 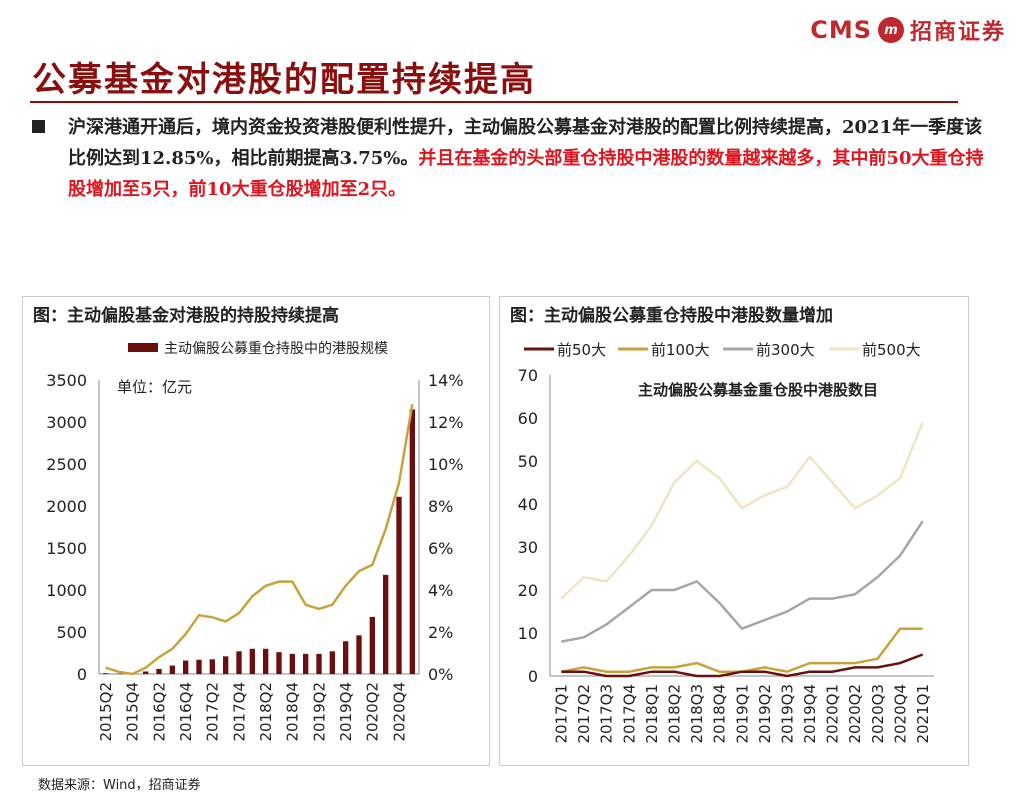 What do you see at coordinates (66, 548) in the screenshot?
I see `y-left-tick-label: 1500` at bounding box center [66, 548].